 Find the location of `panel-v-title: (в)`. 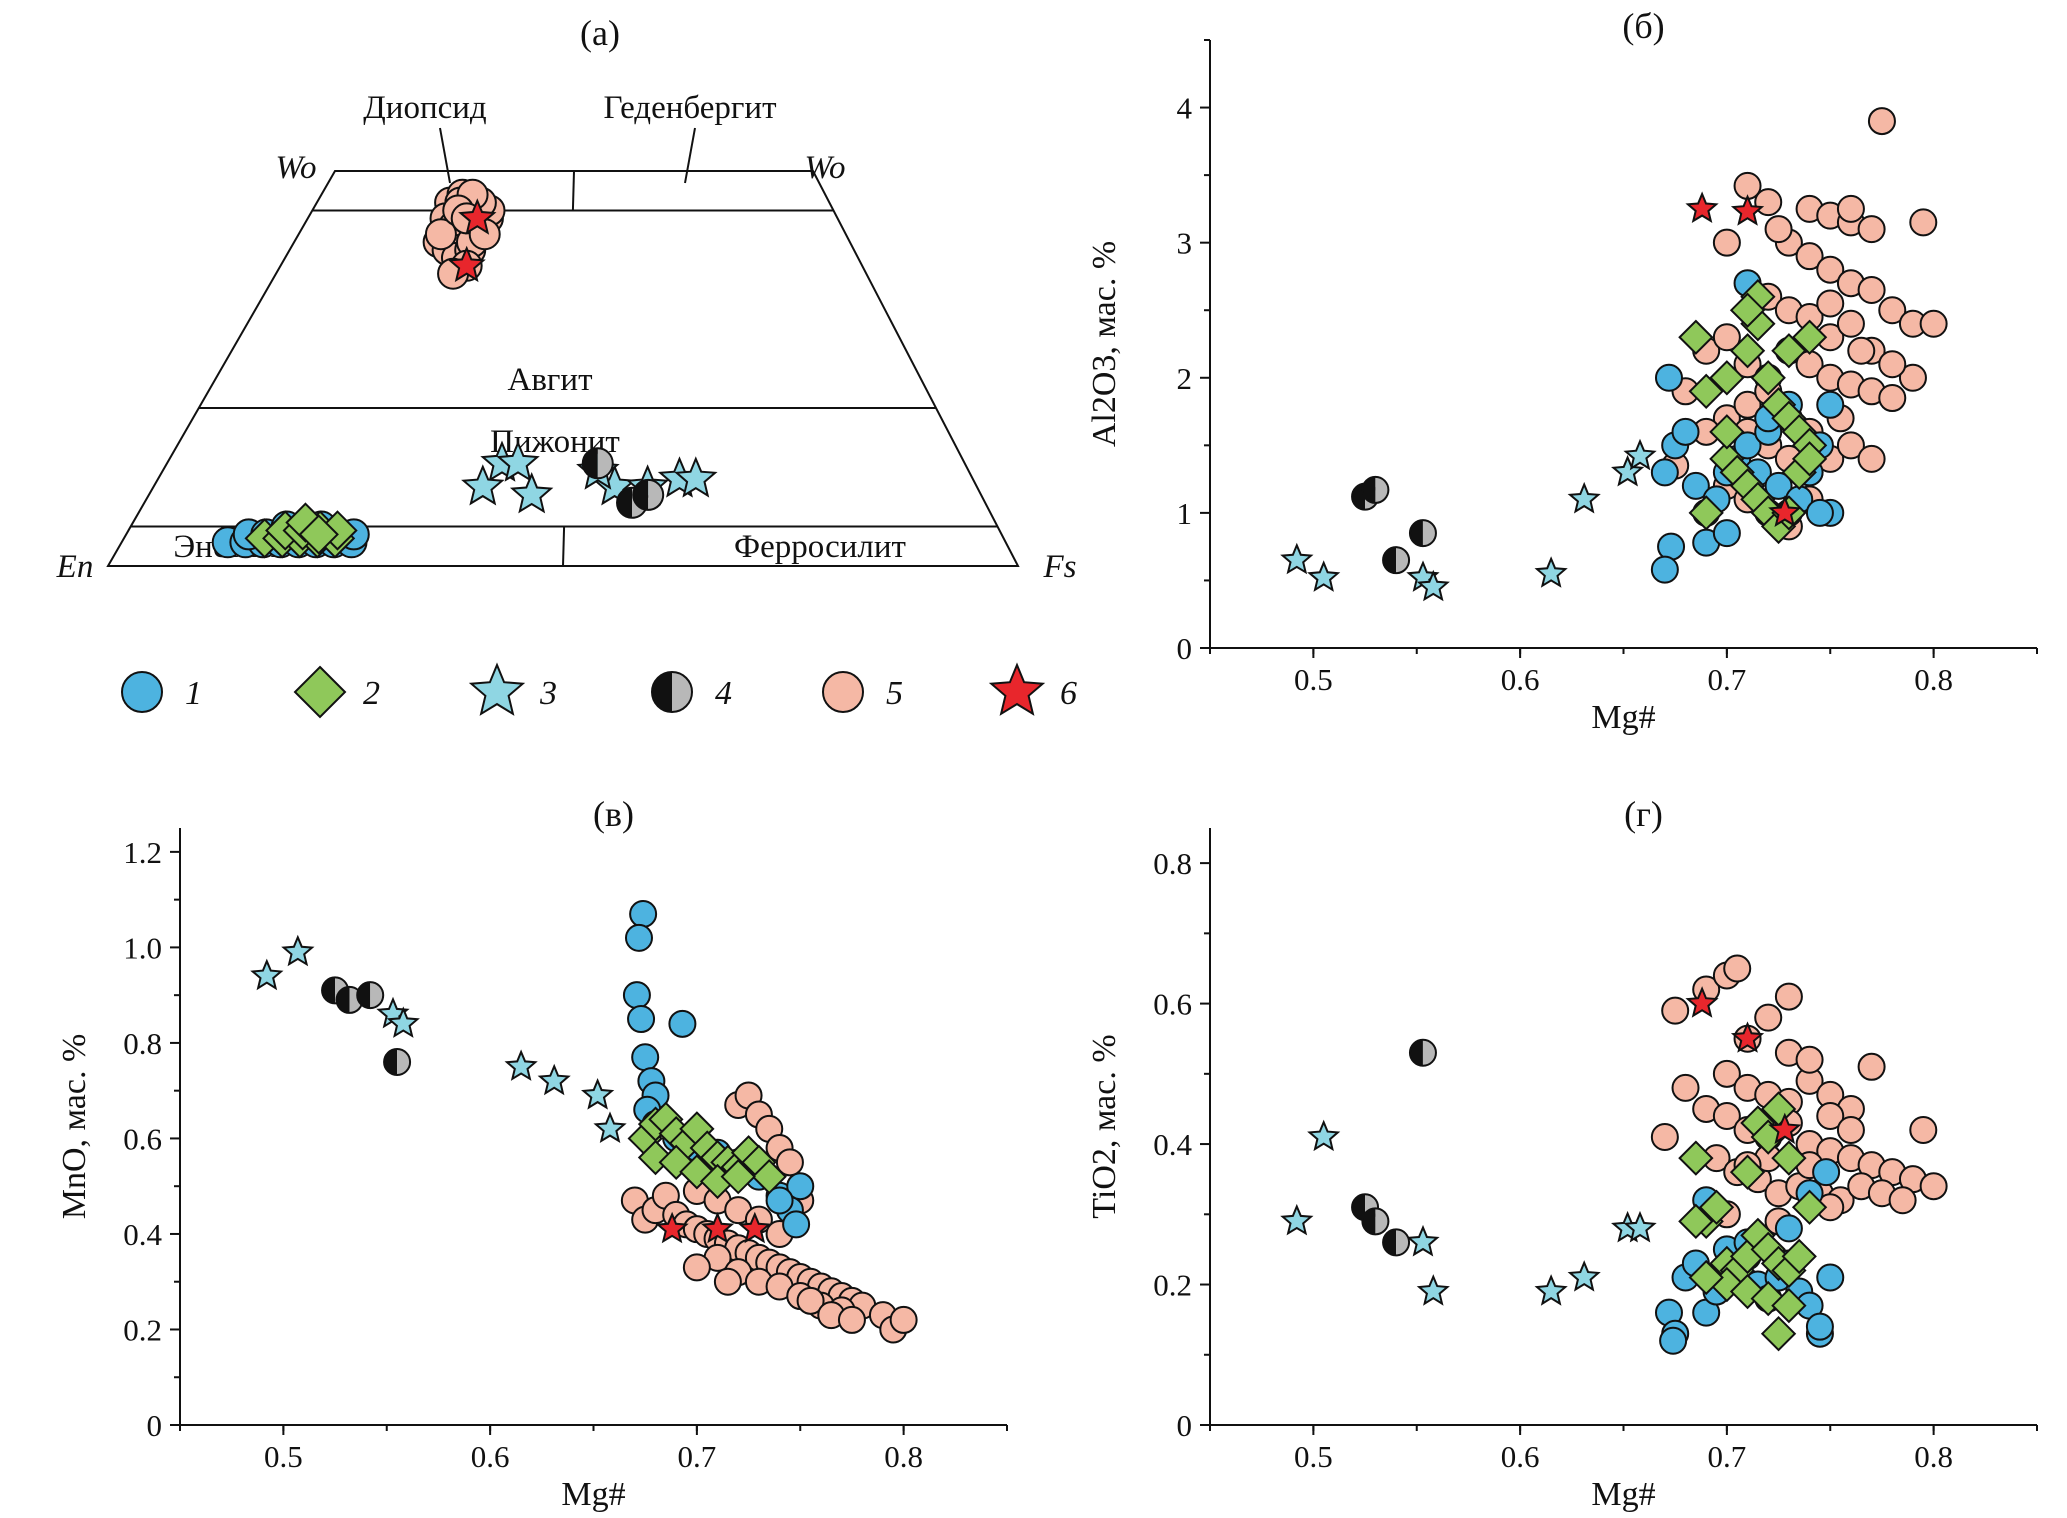

panel-v-title: (в) is located at coordinates (613, 814).